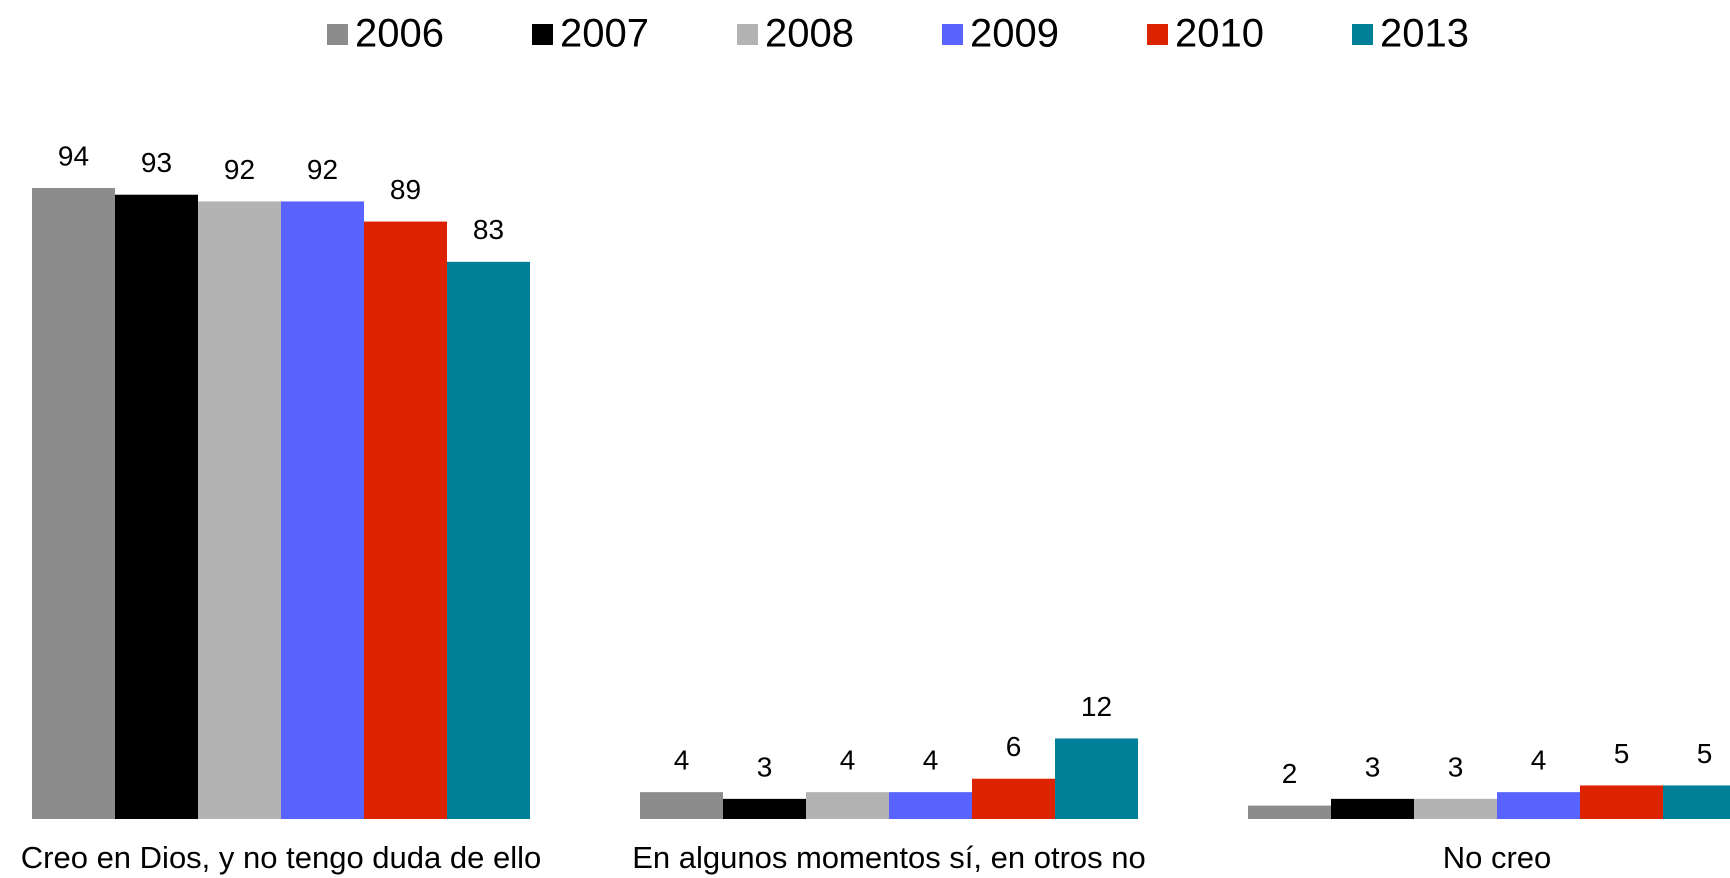 This screenshot has height=878, width=1730. I want to click on legend-label: 2008, so click(809, 34).